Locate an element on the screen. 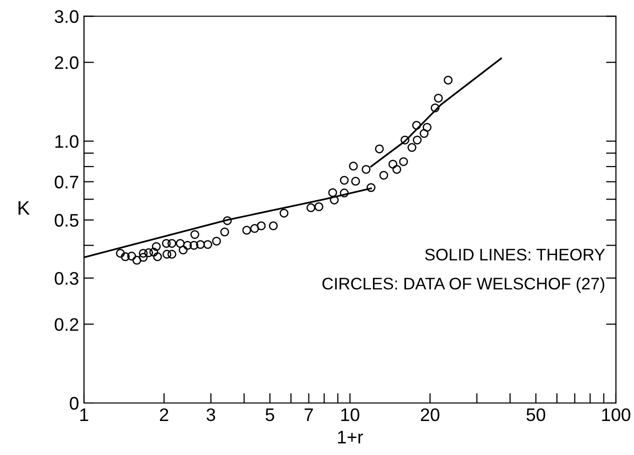 The image size is (634, 455). x-tick-label: 2 is located at coordinates (164, 414).